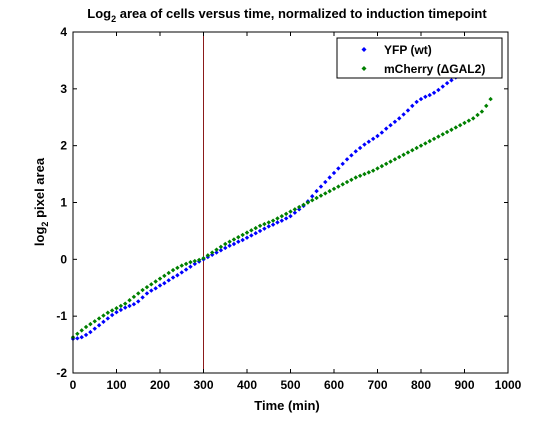 This screenshot has height=425, width=560. Describe the element at coordinates (464, 385) in the screenshot. I see `x-tick-label: 900` at that location.